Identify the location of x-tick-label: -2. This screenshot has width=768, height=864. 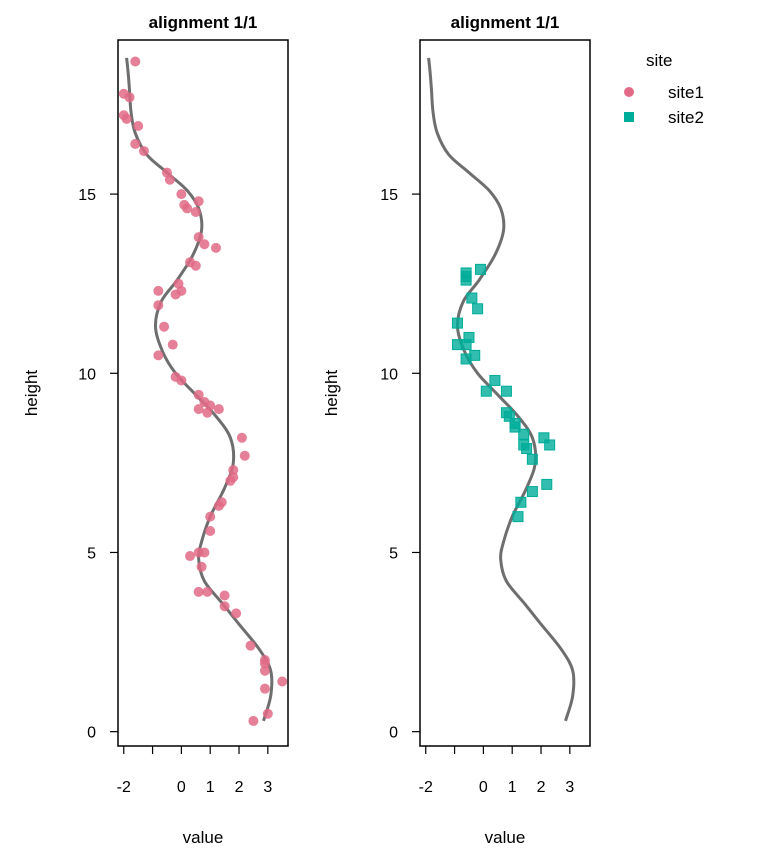
(124, 787).